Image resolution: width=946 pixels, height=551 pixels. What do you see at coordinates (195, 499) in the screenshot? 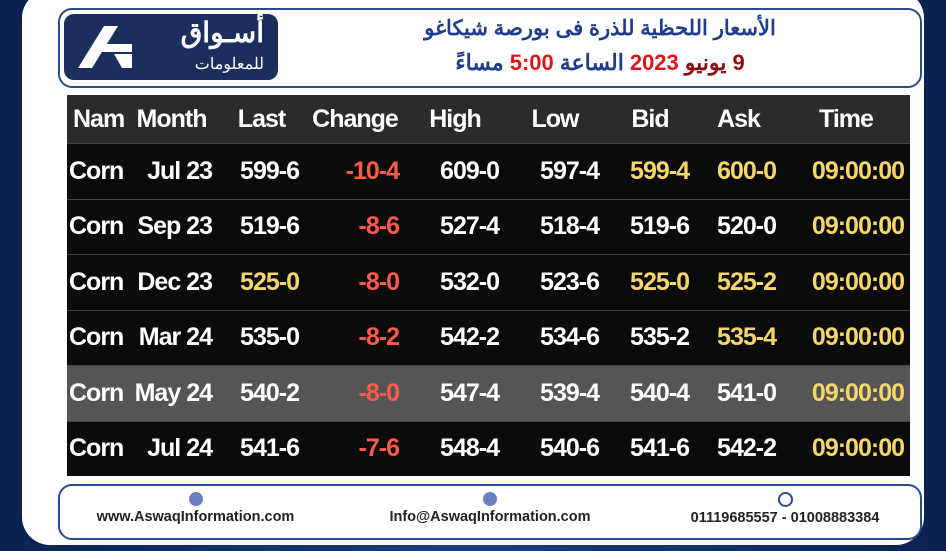
I see `globe-icon` at bounding box center [195, 499].